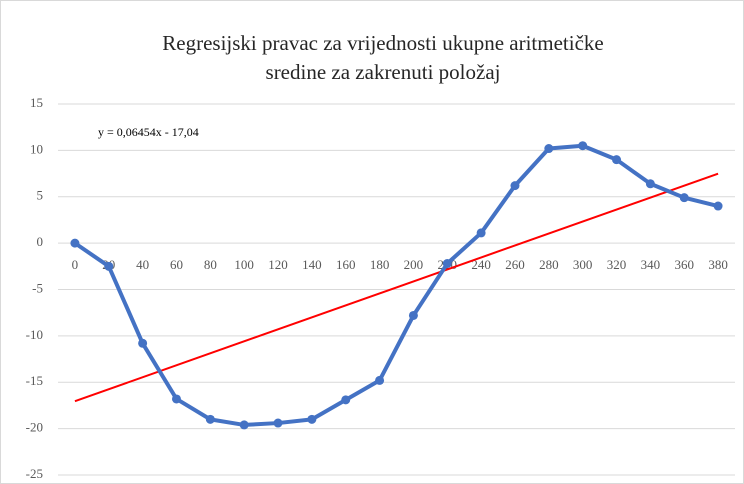 Image resolution: width=744 pixels, height=484 pixels. I want to click on chart-title: sredine za zakrenuti položaj, so click(383, 72).